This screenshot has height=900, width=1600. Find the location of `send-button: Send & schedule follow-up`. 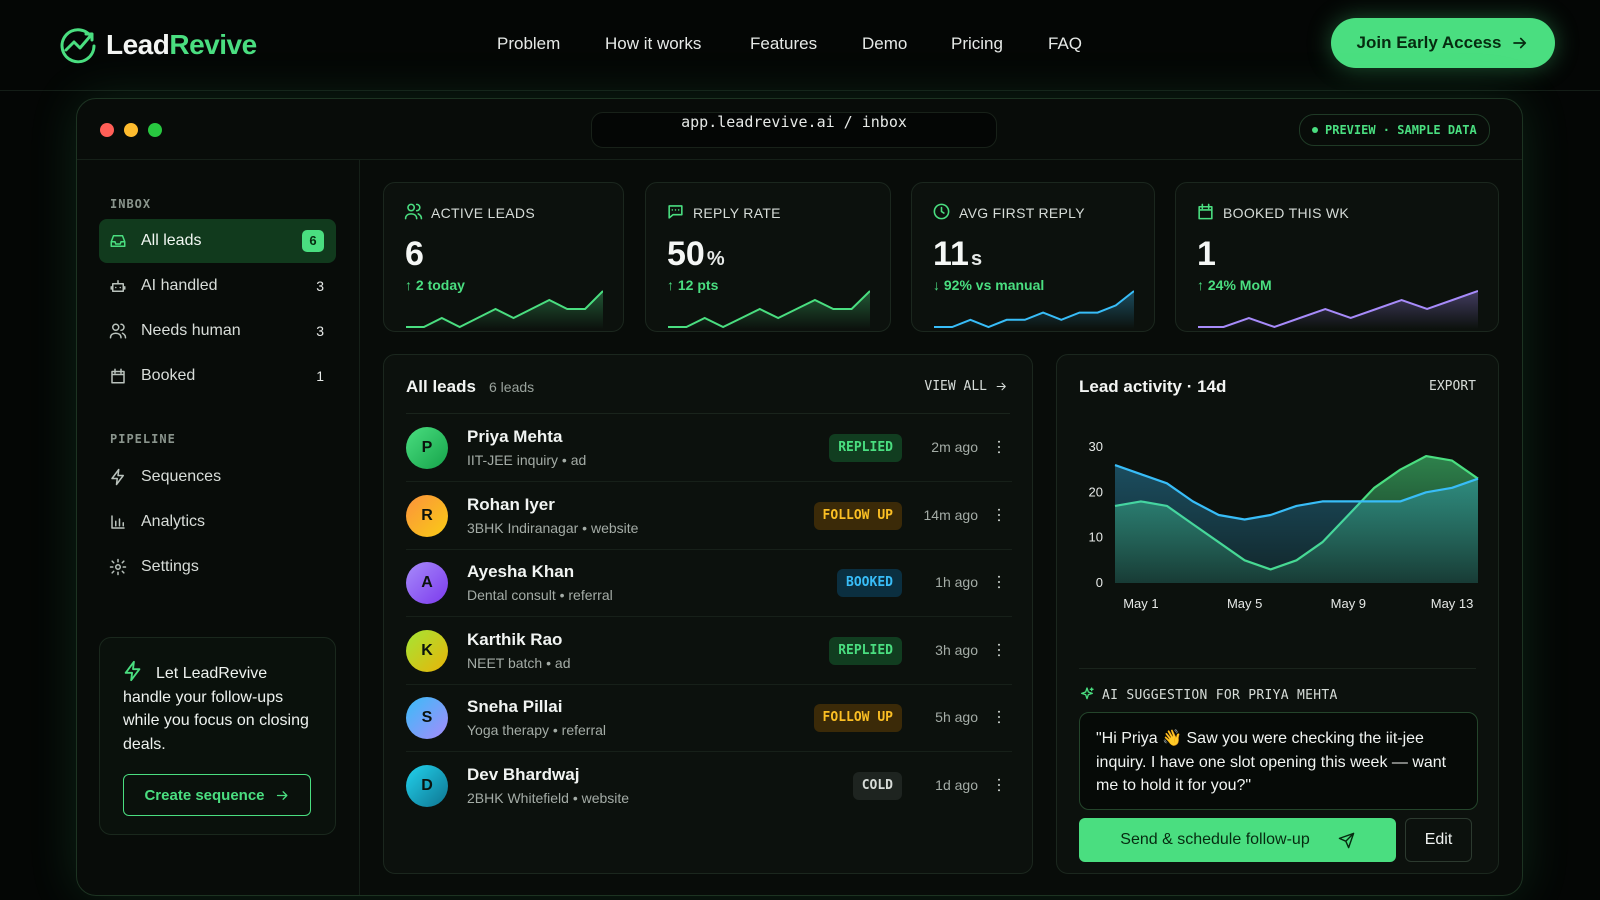

send-button: Send & schedule follow-up is located at coordinates (1237, 840).